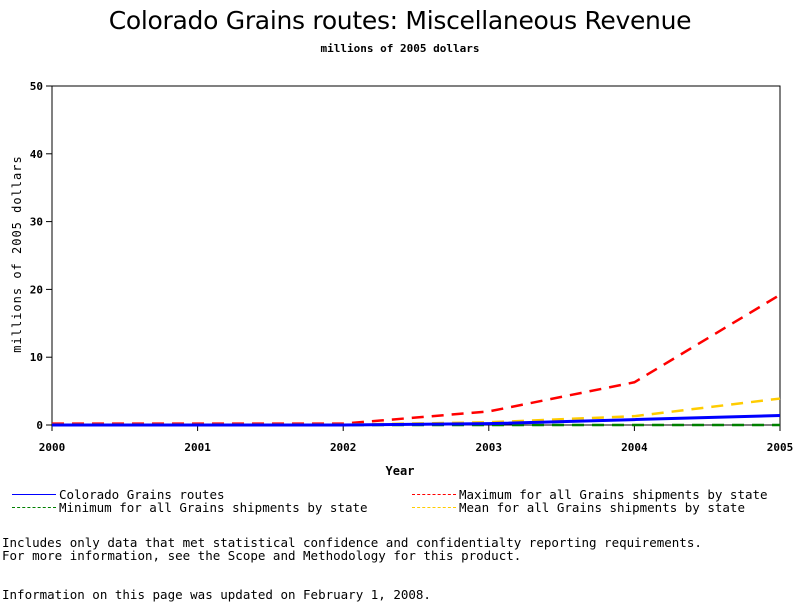 The width and height of the screenshot is (800, 602). What do you see at coordinates (780, 447) in the screenshot?
I see `x-tick-label-2005: 2005` at bounding box center [780, 447].